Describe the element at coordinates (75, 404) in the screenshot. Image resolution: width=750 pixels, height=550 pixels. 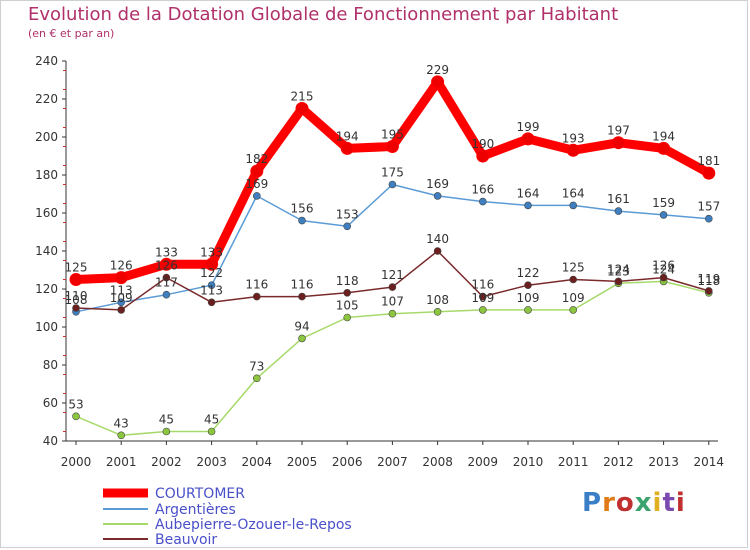
I see `data-label: 53` at that location.